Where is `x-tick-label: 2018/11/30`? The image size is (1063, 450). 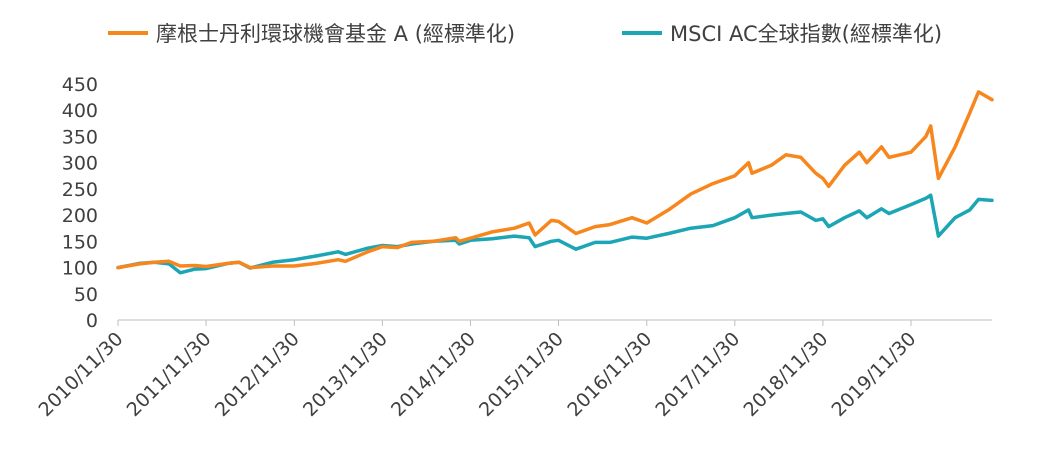 x-tick-label: 2018/11/30 is located at coordinates (785, 374).